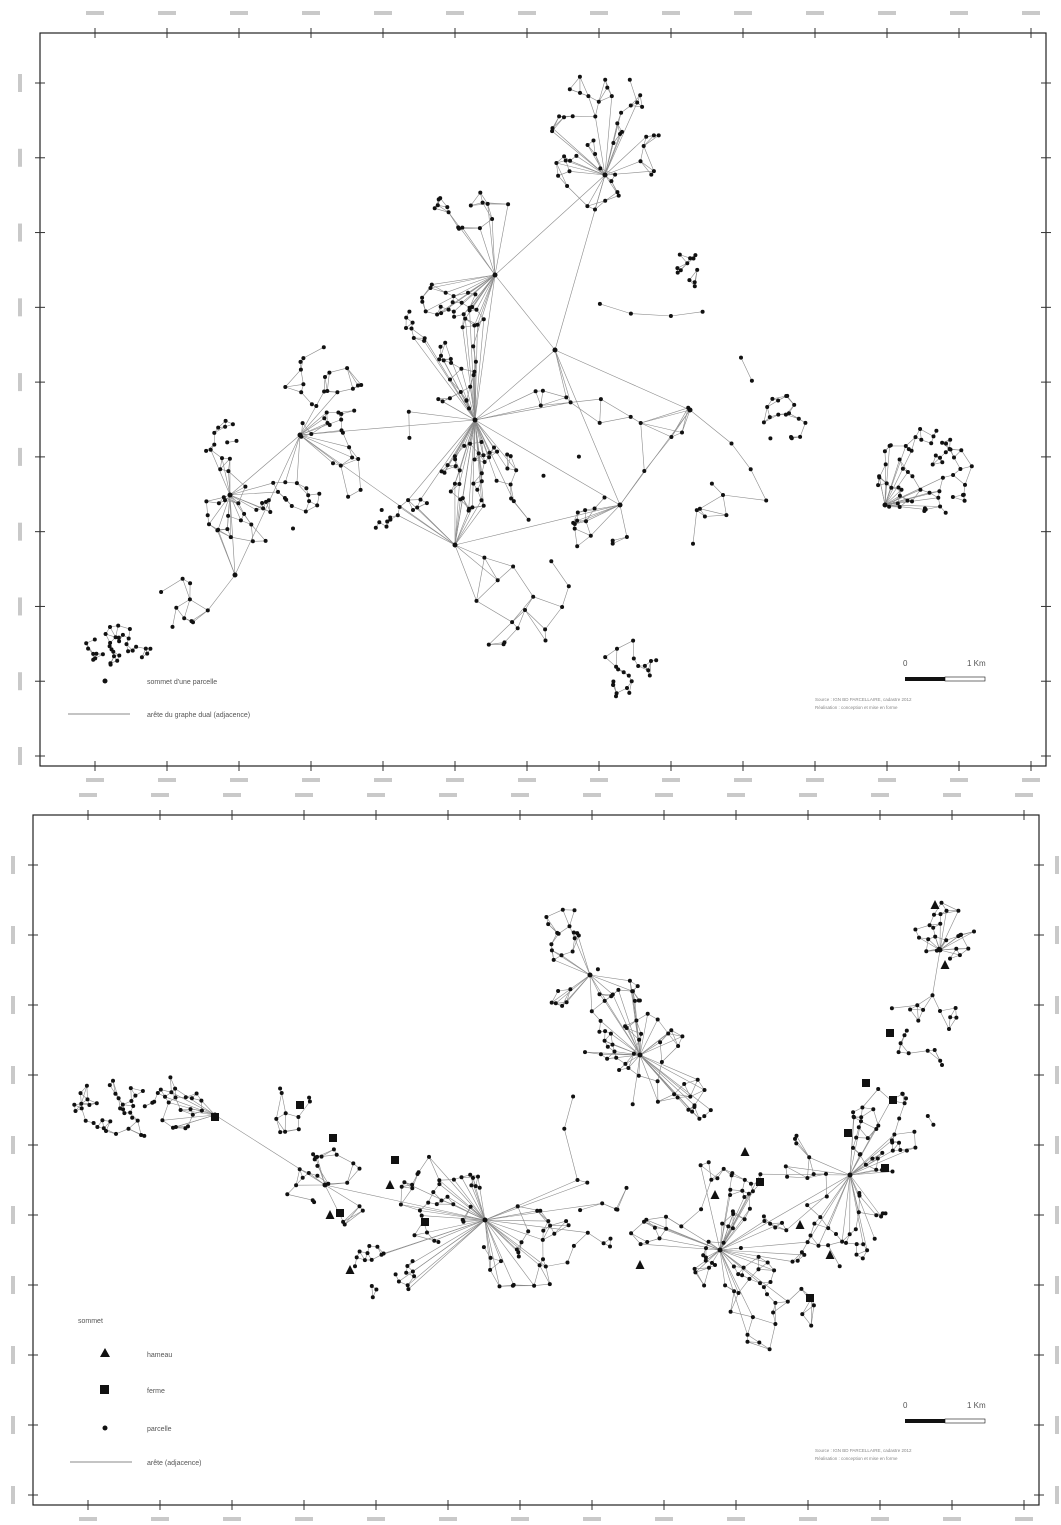  Describe the element at coordinates (965, 1421) in the screenshot. I see `scale-bar-white` at that location.